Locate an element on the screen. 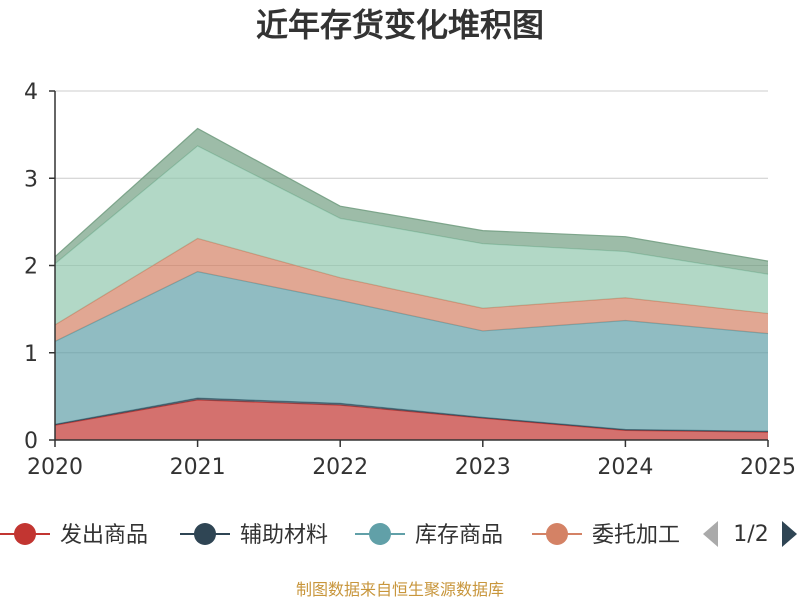 The width and height of the screenshot is (800, 600). pager-indicator: 1/2 is located at coordinates (750, 534).